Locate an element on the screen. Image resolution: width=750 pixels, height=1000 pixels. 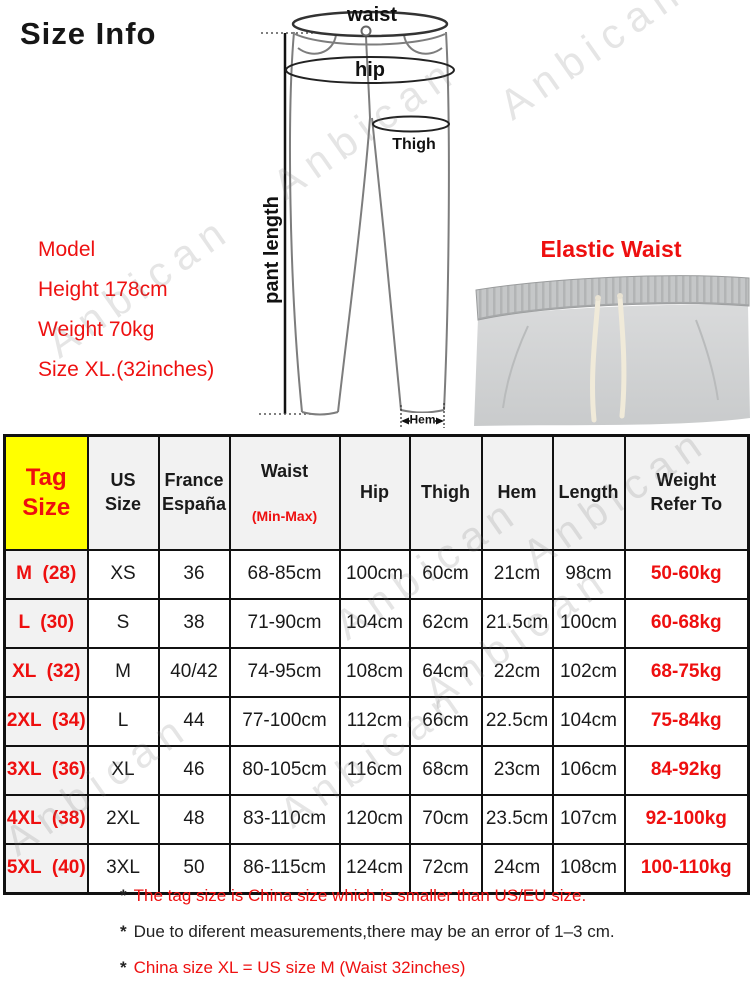
waistband-line is located at coordinates (370, 39).